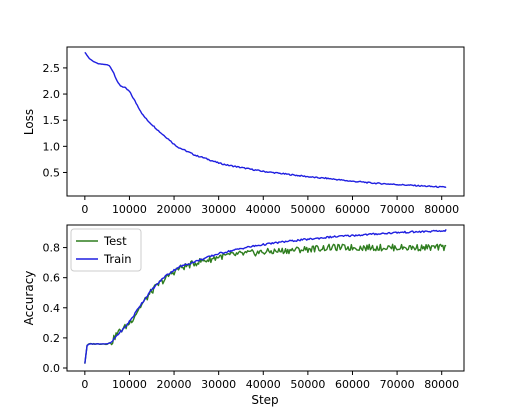 Image resolution: width=517 pixels, height=415 pixels. What do you see at coordinates (218, 209) in the screenshot?
I see `loss-x-tick-label: 30000` at bounding box center [218, 209].